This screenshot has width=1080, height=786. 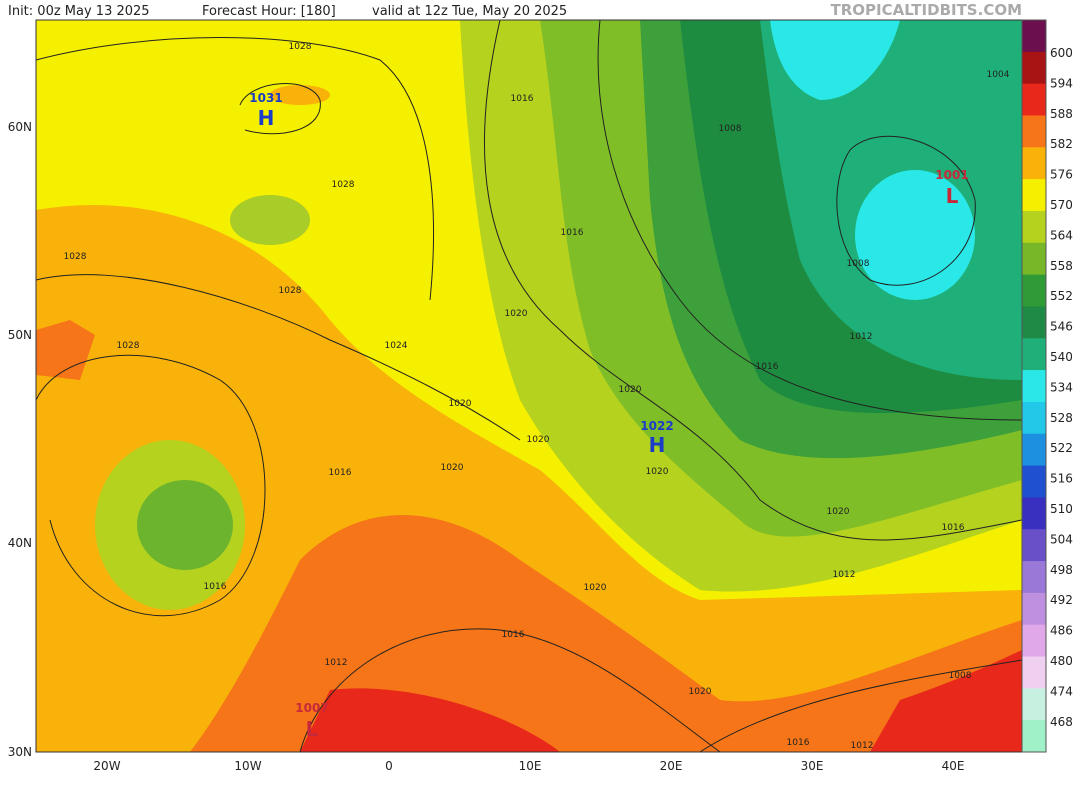 What do you see at coordinates (656, 426) in the screenshot?
I see `center-value: 1022` at bounding box center [656, 426].